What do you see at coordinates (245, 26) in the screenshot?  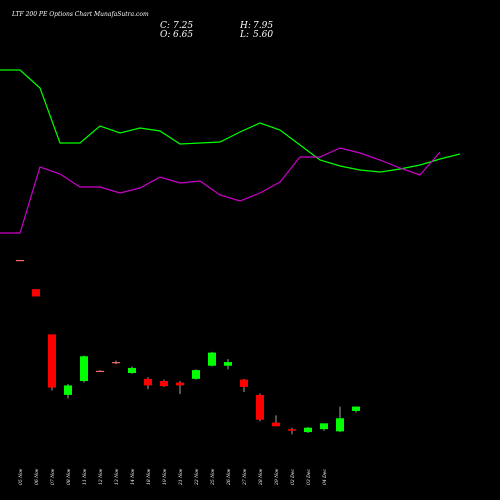 I see `high-readout-label: H:` at bounding box center [245, 26].